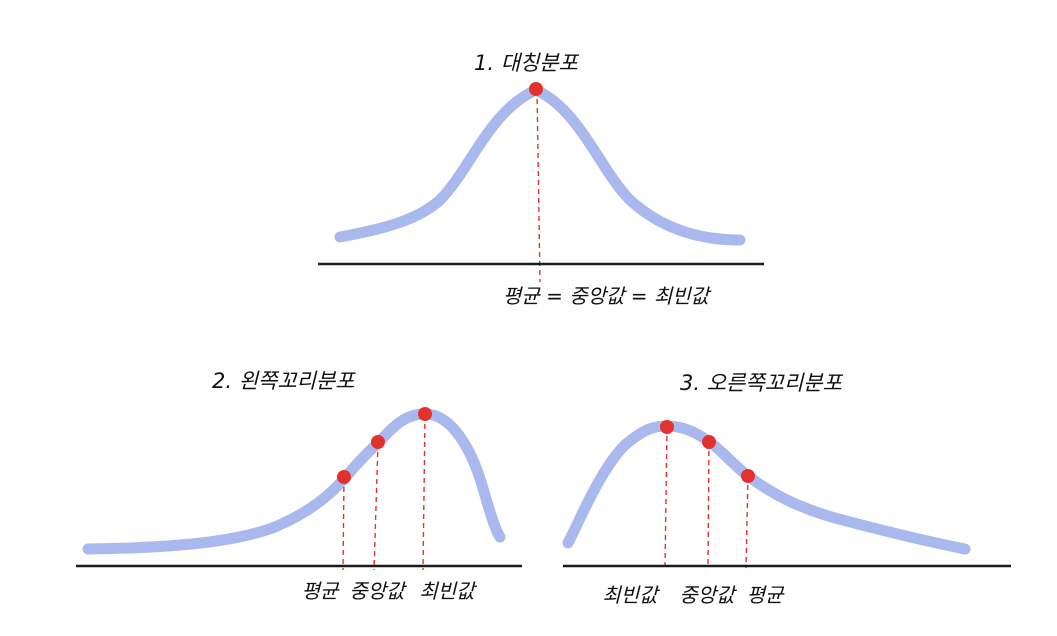 The image size is (1057, 636). I want to click on right-skewed-guide-mode, so click(666, 497).